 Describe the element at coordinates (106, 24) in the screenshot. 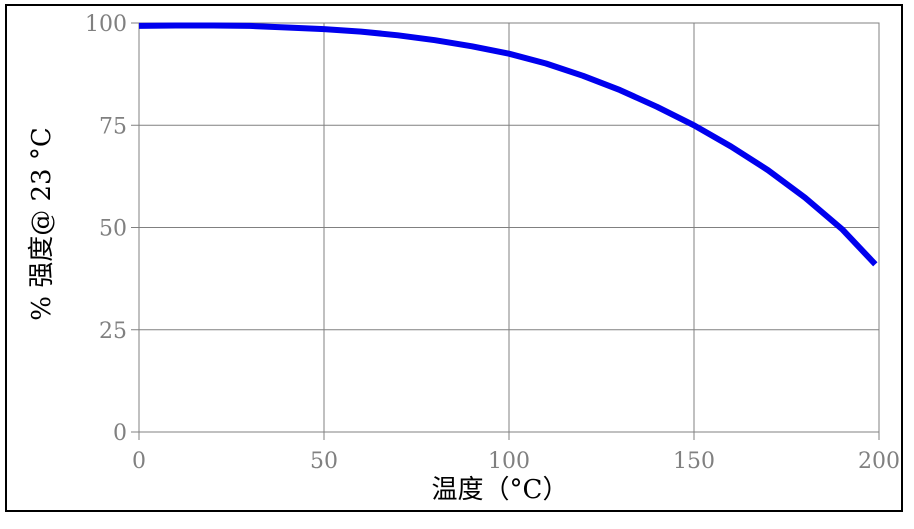

I see `y-tick-label: 100` at that location.